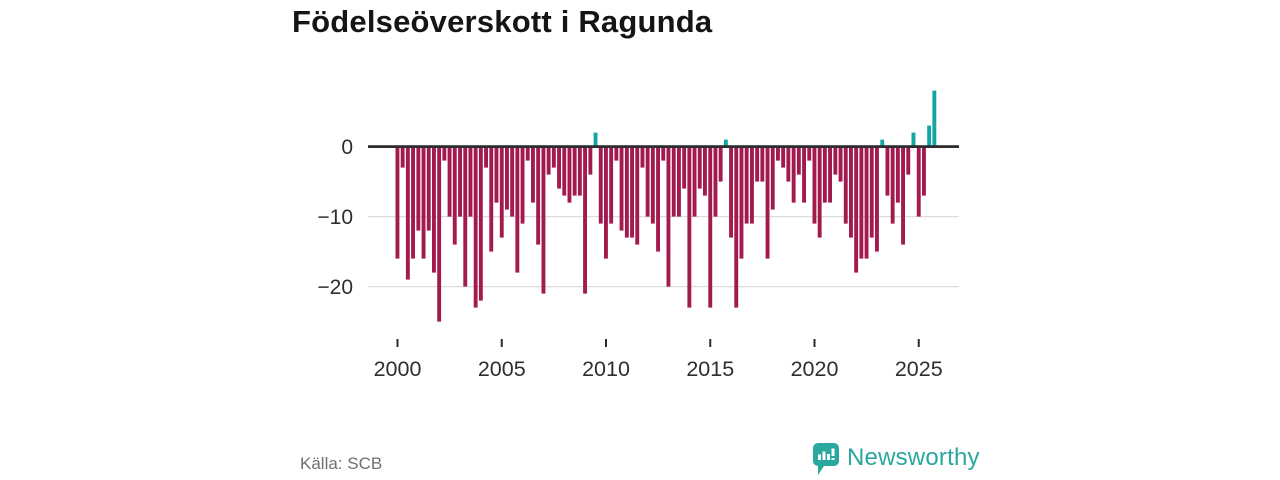  Describe the element at coordinates (705, 171) in the screenshot. I see `bar-2014q4` at that location.